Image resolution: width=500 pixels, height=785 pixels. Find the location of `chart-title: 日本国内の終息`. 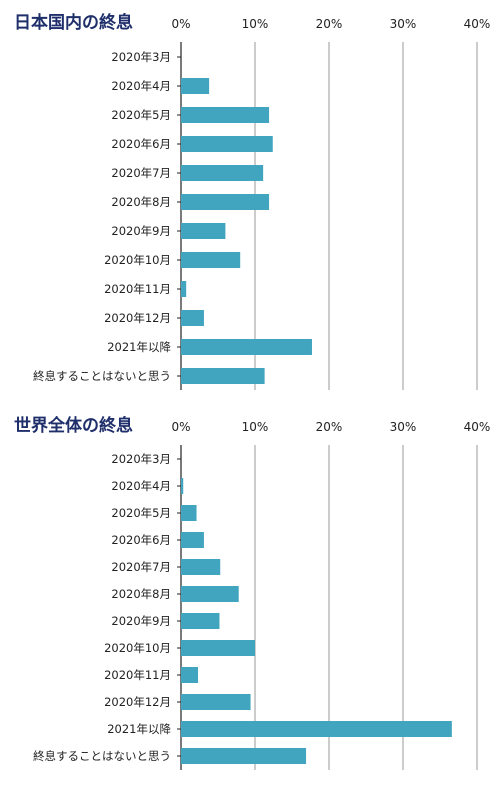

chart-title: 日本国内の終息 is located at coordinates (73, 22).